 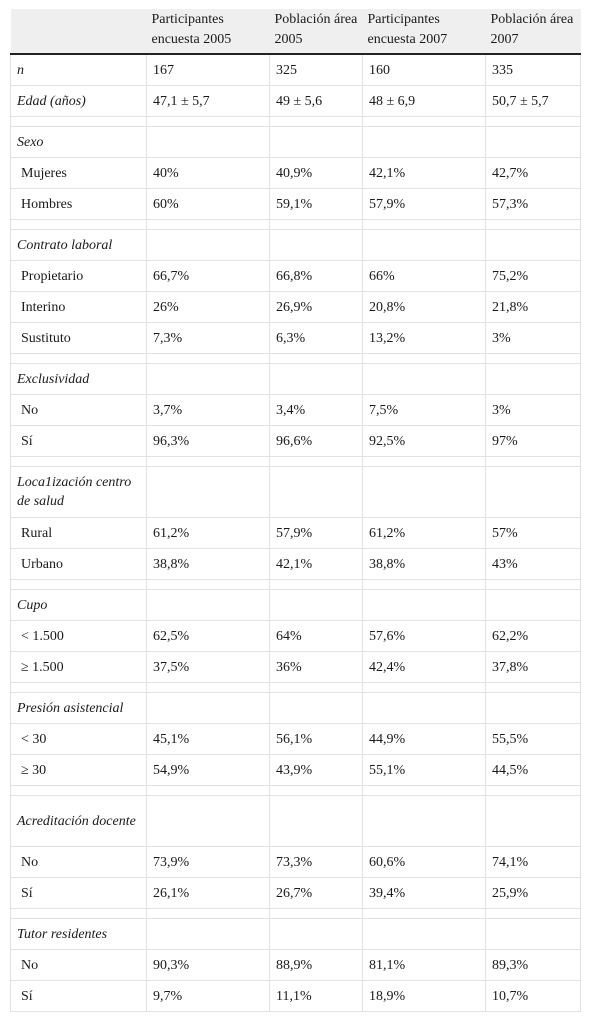 I want to click on table-cell: 75,2%, so click(x=533, y=276).